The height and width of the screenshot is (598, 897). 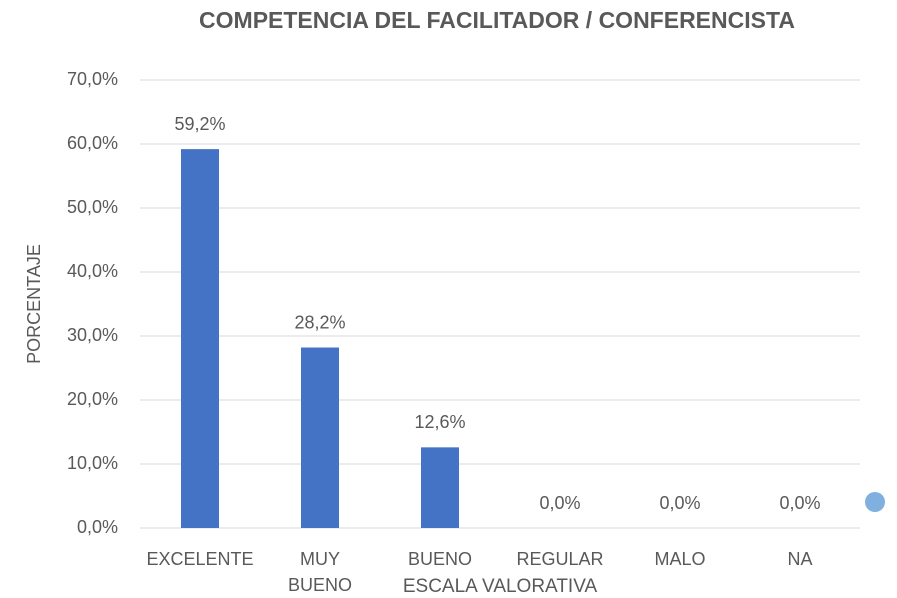 What do you see at coordinates (319, 322) in the screenshot?
I see `data-label: 28,2%` at bounding box center [319, 322].